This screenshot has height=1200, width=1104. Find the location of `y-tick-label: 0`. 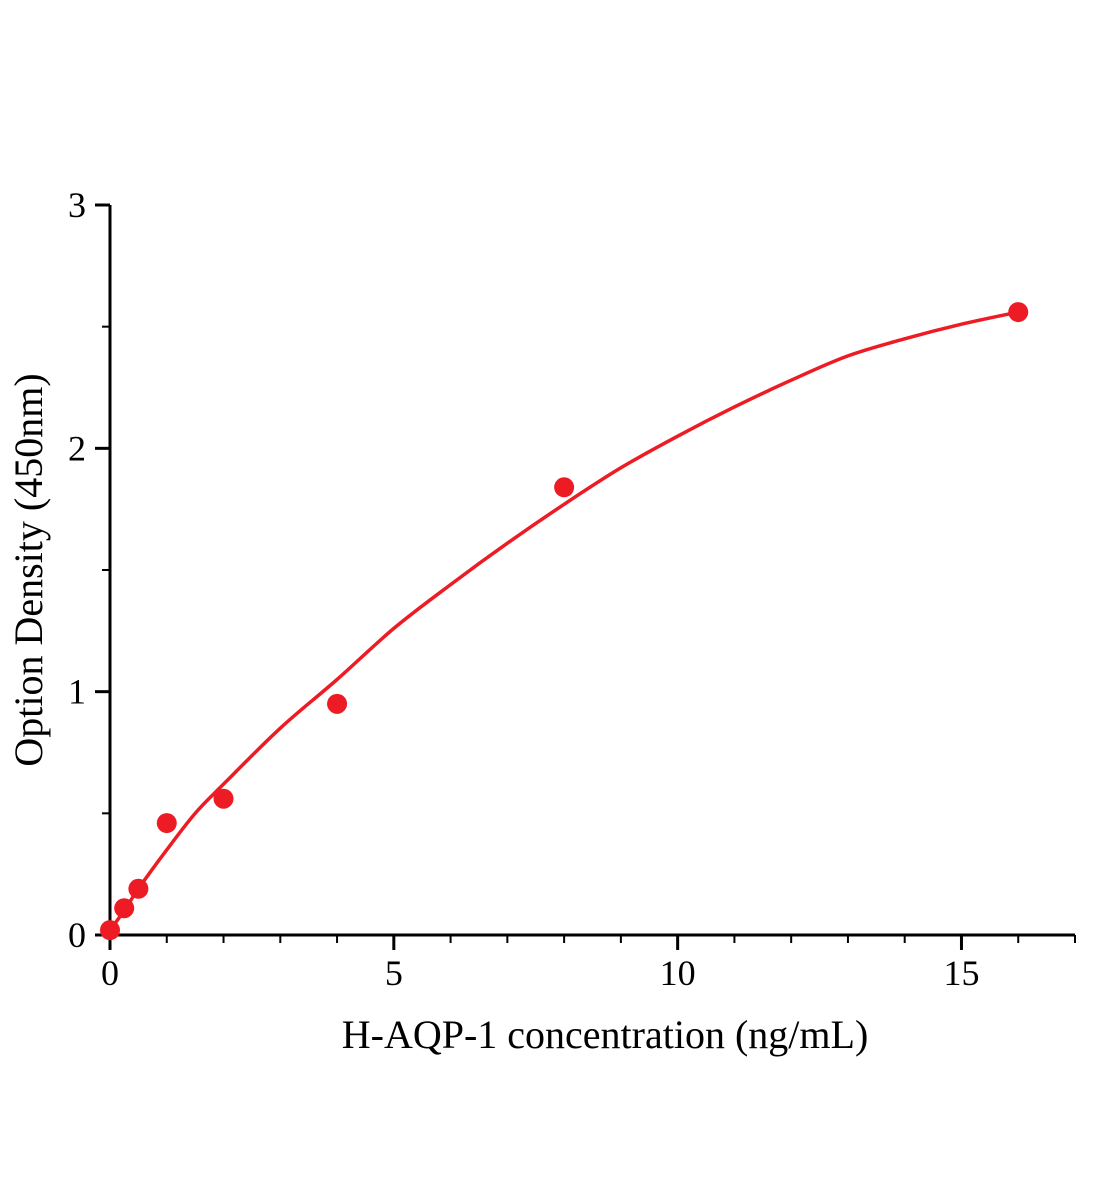

y-tick-label: 0 is located at coordinates (77, 935).